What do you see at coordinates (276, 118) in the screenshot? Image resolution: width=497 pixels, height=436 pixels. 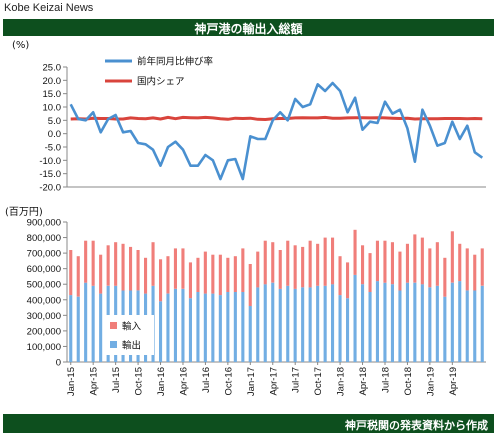 I see `domestic-share-line` at bounding box center [276, 118].